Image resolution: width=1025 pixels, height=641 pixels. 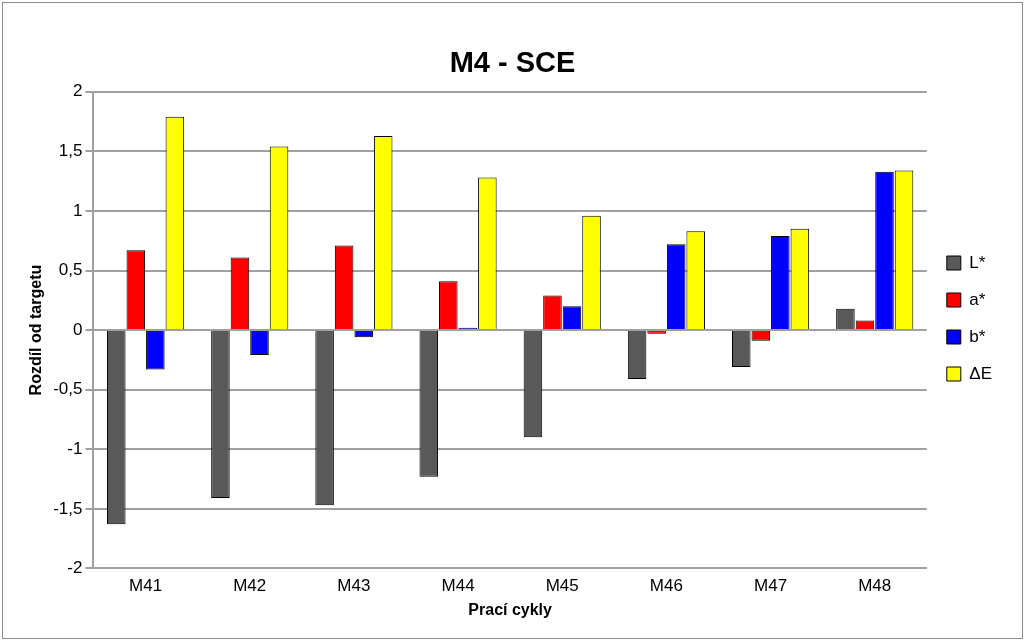 I want to click on x-tick-label: M43, so click(x=354, y=586).